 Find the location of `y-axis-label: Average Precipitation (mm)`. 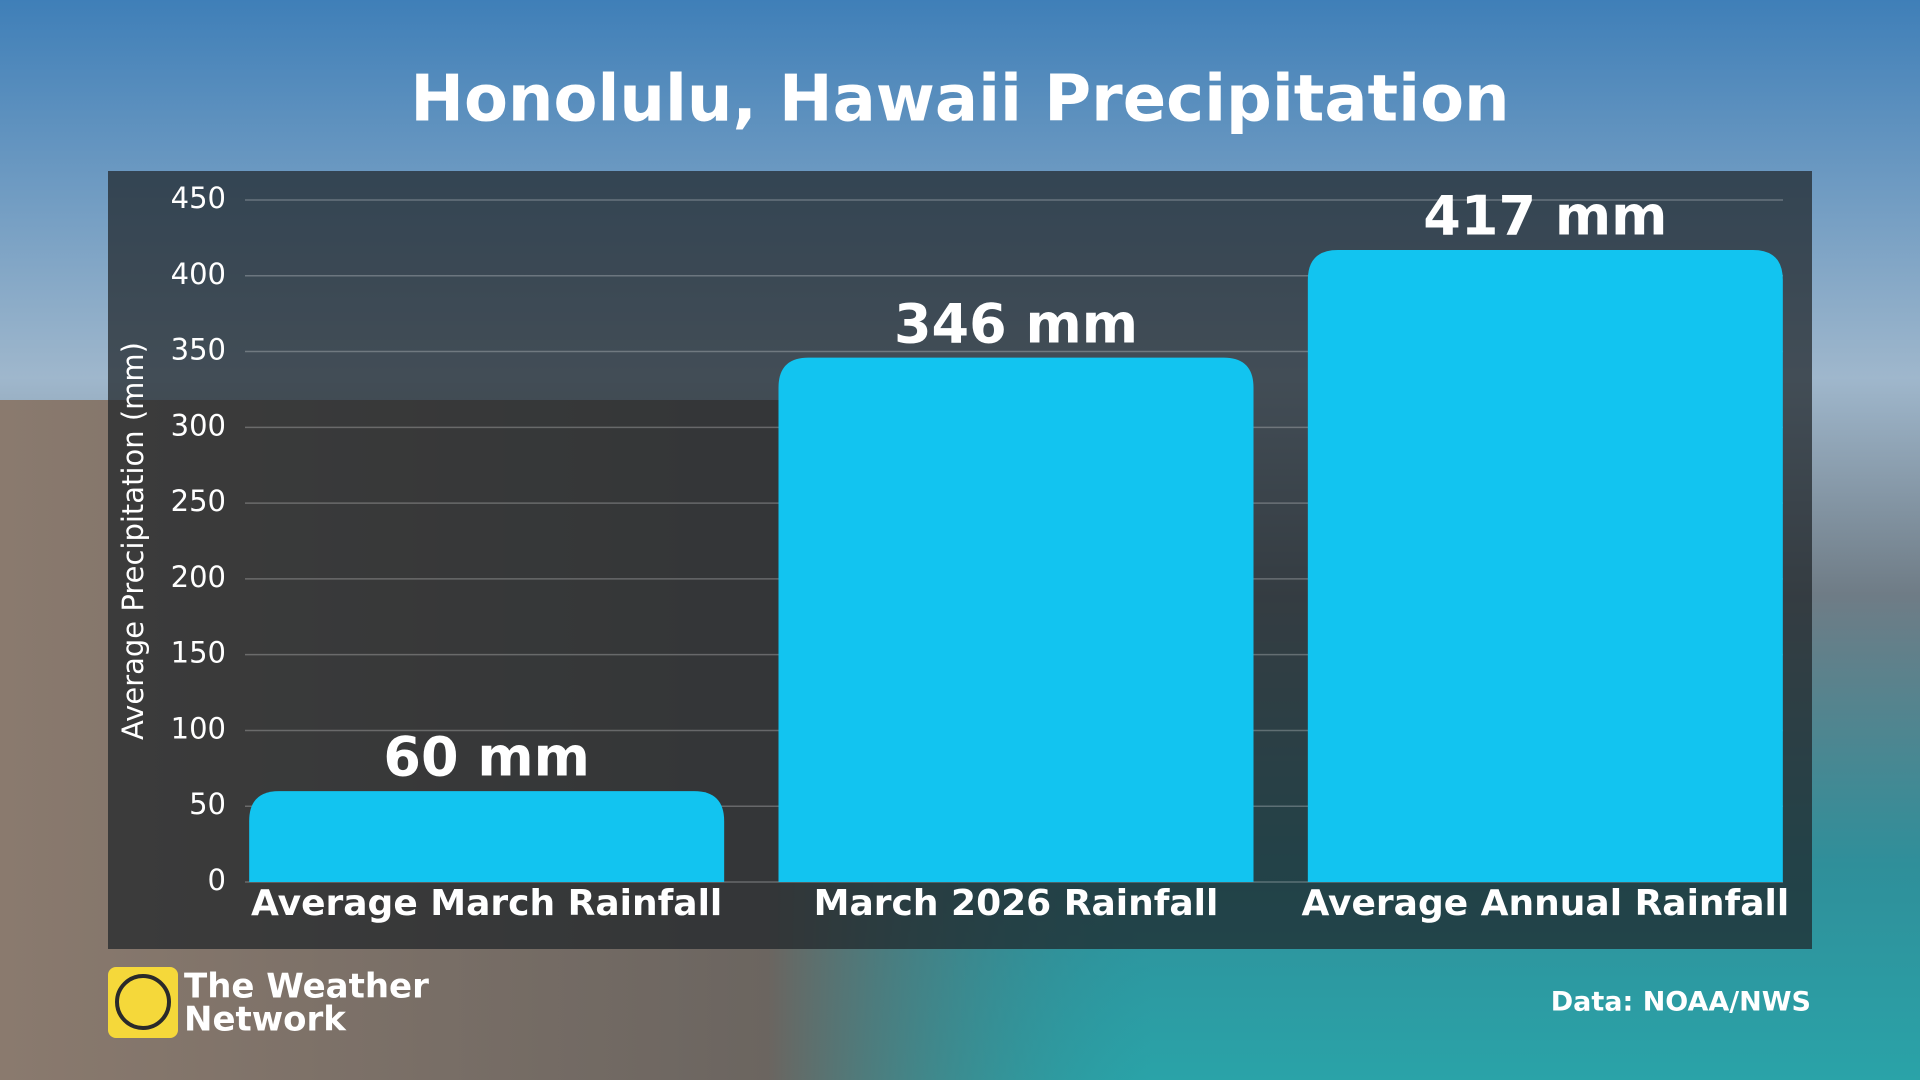

y-axis-label: Average Precipitation (mm) is located at coordinates (133, 541).